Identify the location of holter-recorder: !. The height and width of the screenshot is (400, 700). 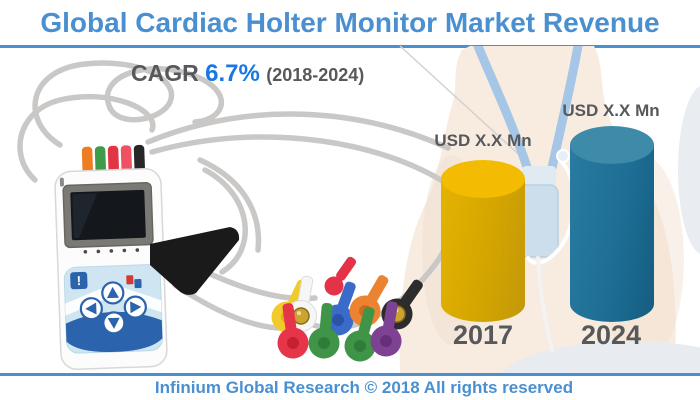
(111, 257).